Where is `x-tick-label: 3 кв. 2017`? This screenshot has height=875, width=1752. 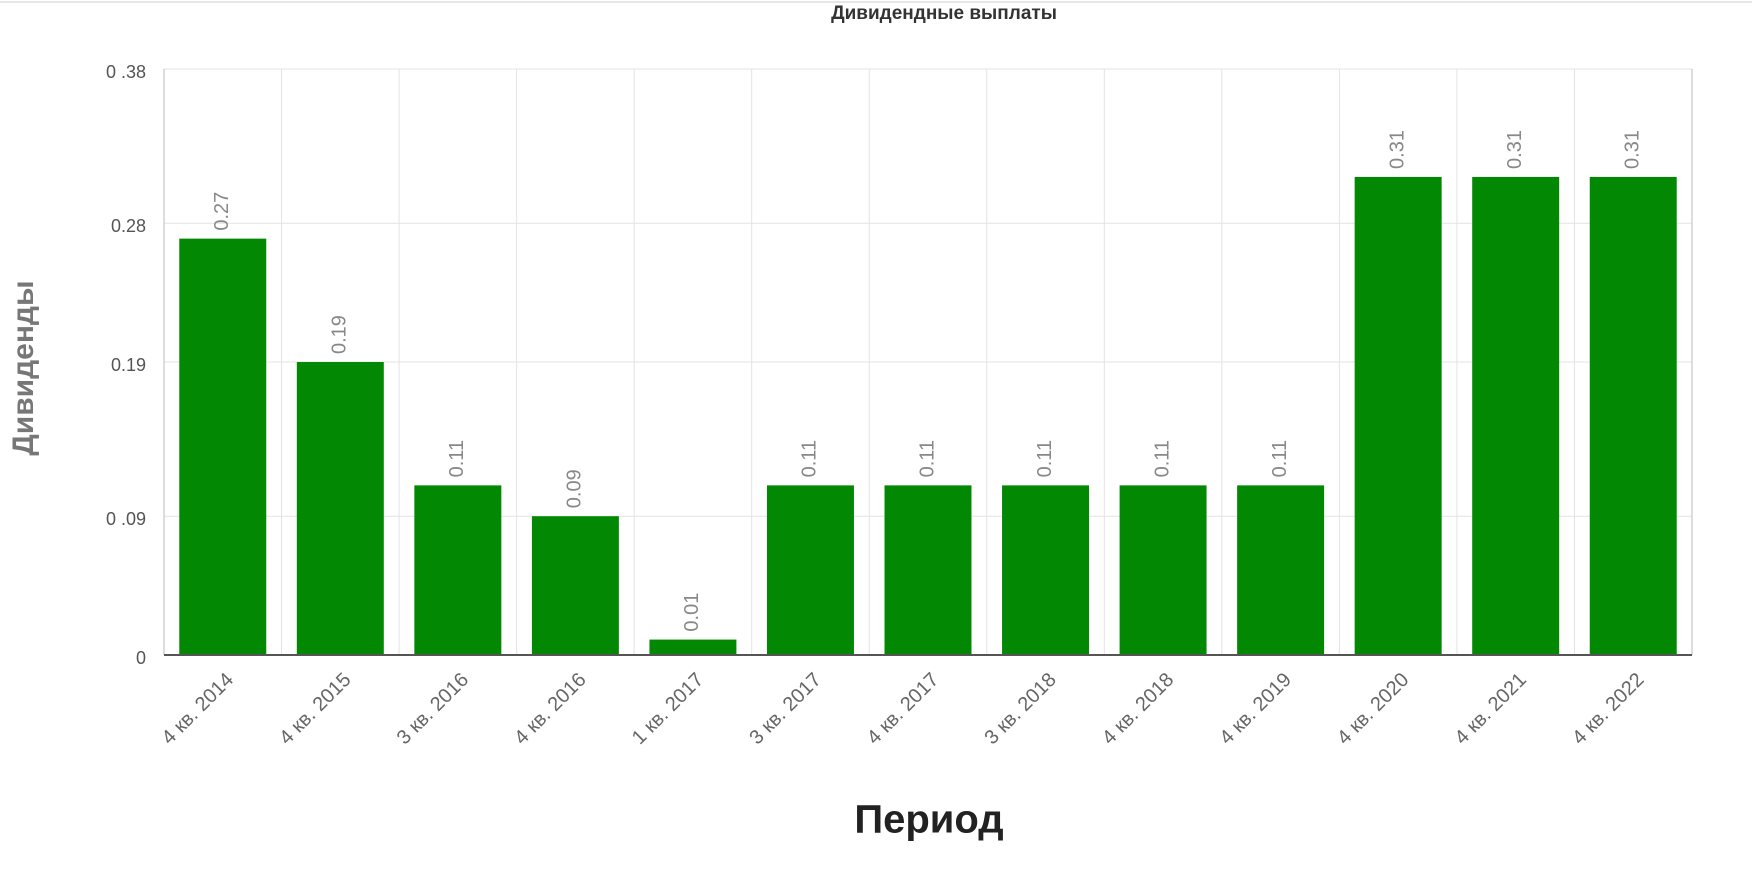 x-tick-label: 3 кв. 2017 is located at coordinates (785, 709).